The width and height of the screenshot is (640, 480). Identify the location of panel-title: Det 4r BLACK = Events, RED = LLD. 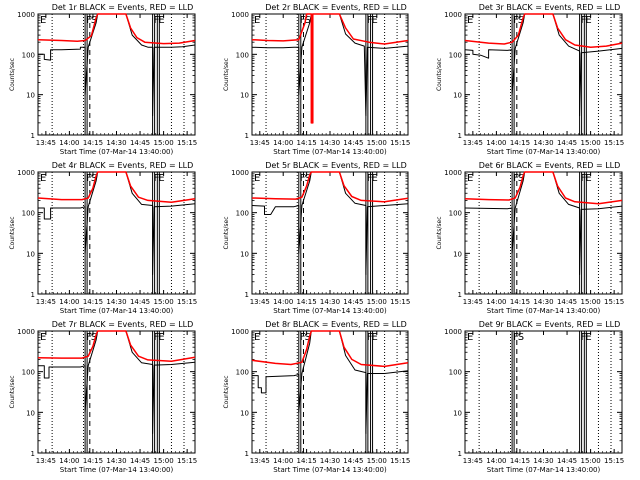
(123, 165).